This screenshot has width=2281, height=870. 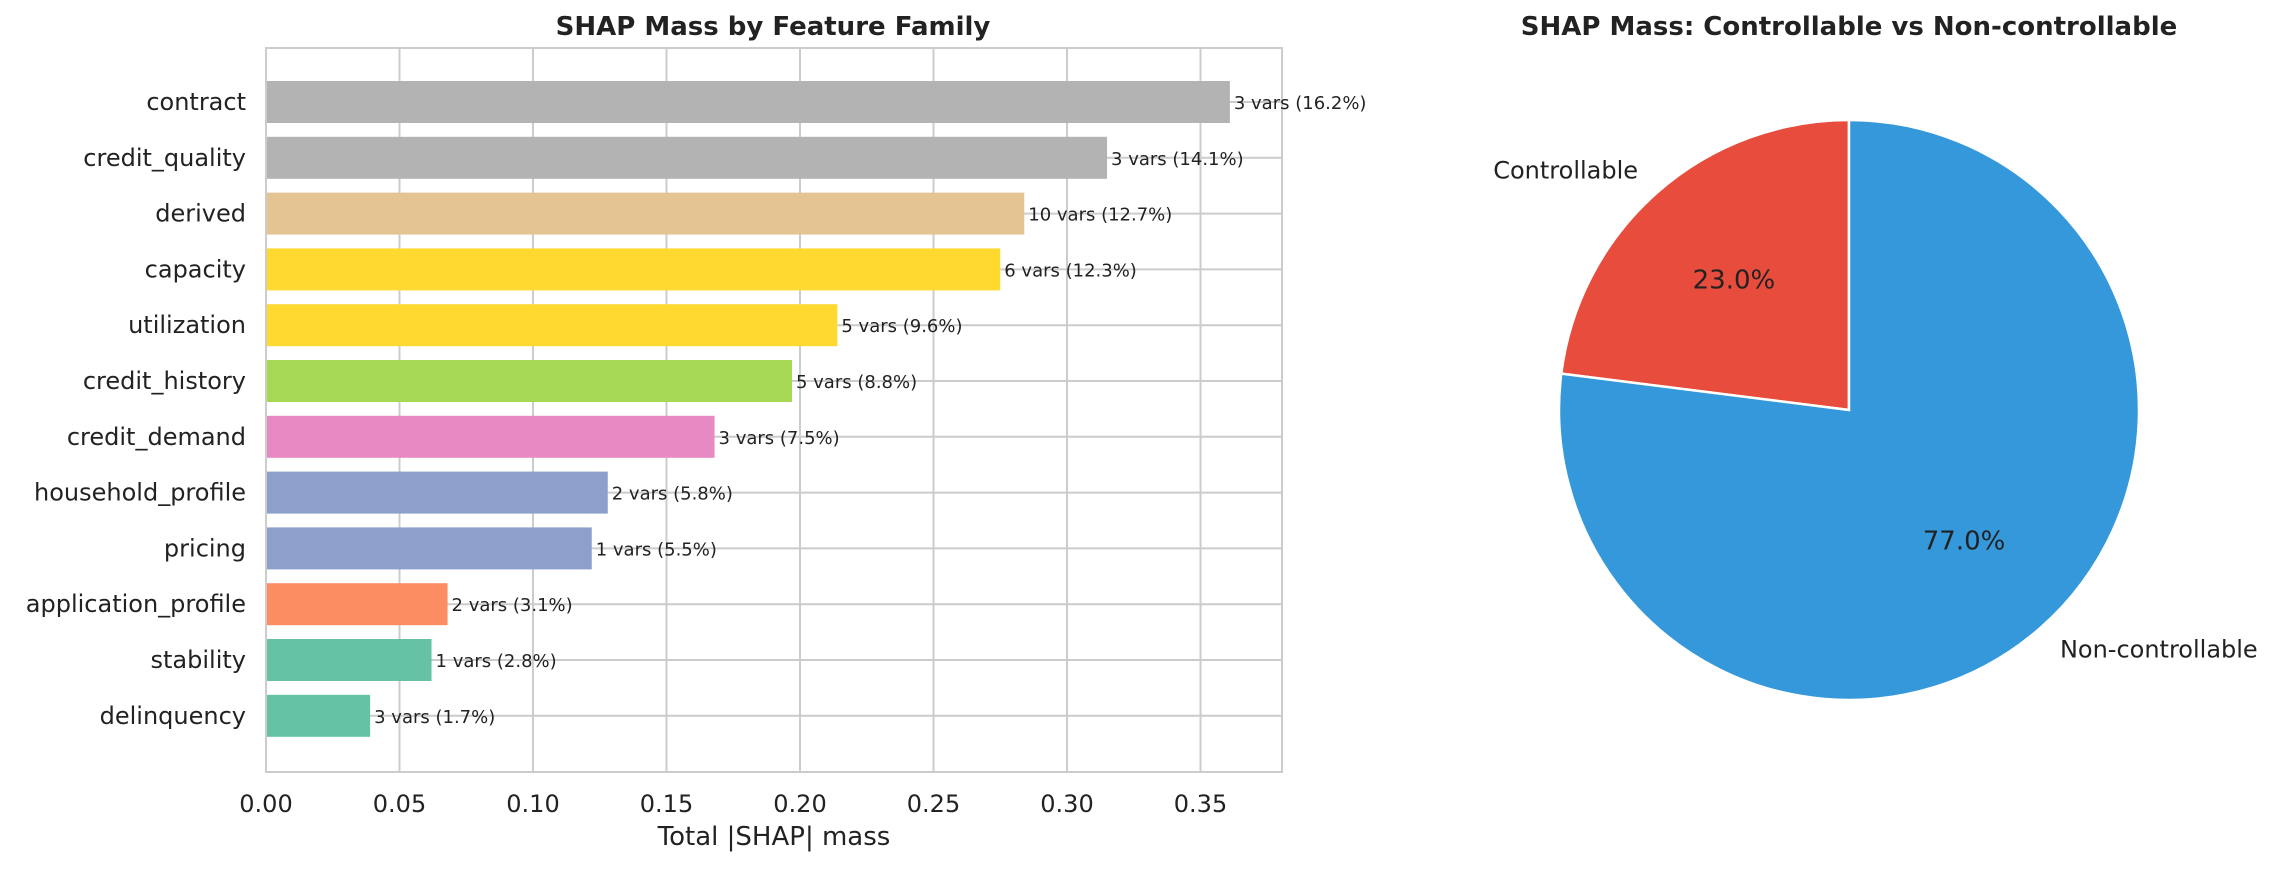 I want to click on bar-credit-quality, so click(x=687, y=157).